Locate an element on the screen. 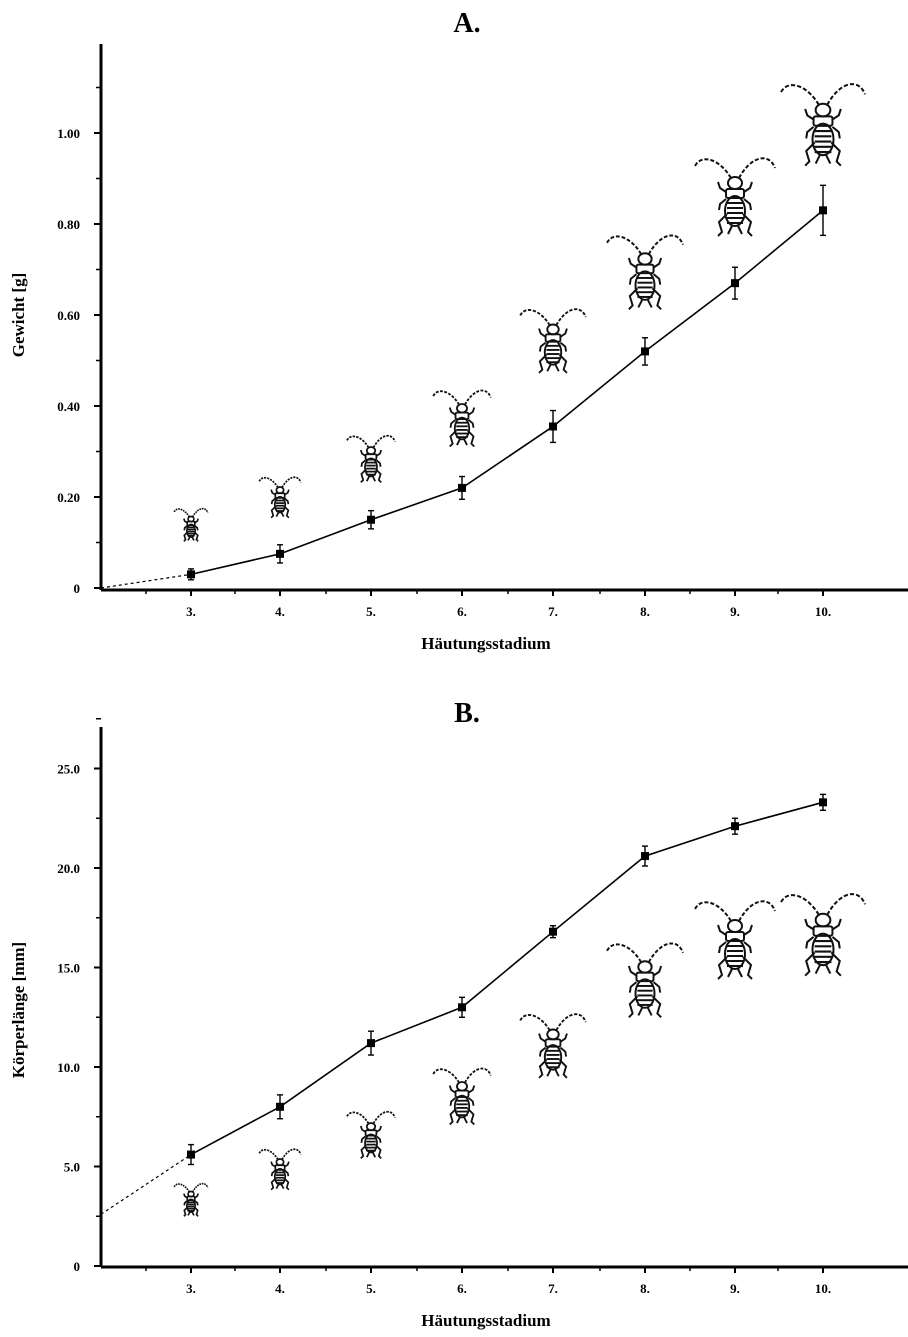  y-tick-label: 25.0 is located at coordinates (68, 769).